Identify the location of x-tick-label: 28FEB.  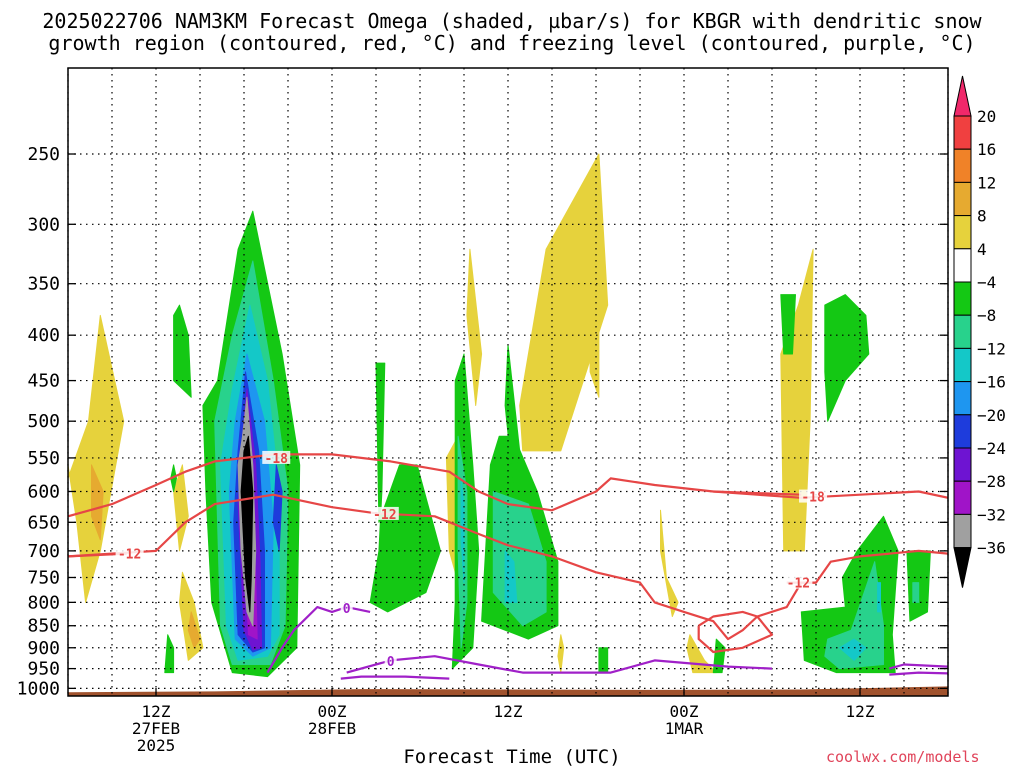
(332, 728).